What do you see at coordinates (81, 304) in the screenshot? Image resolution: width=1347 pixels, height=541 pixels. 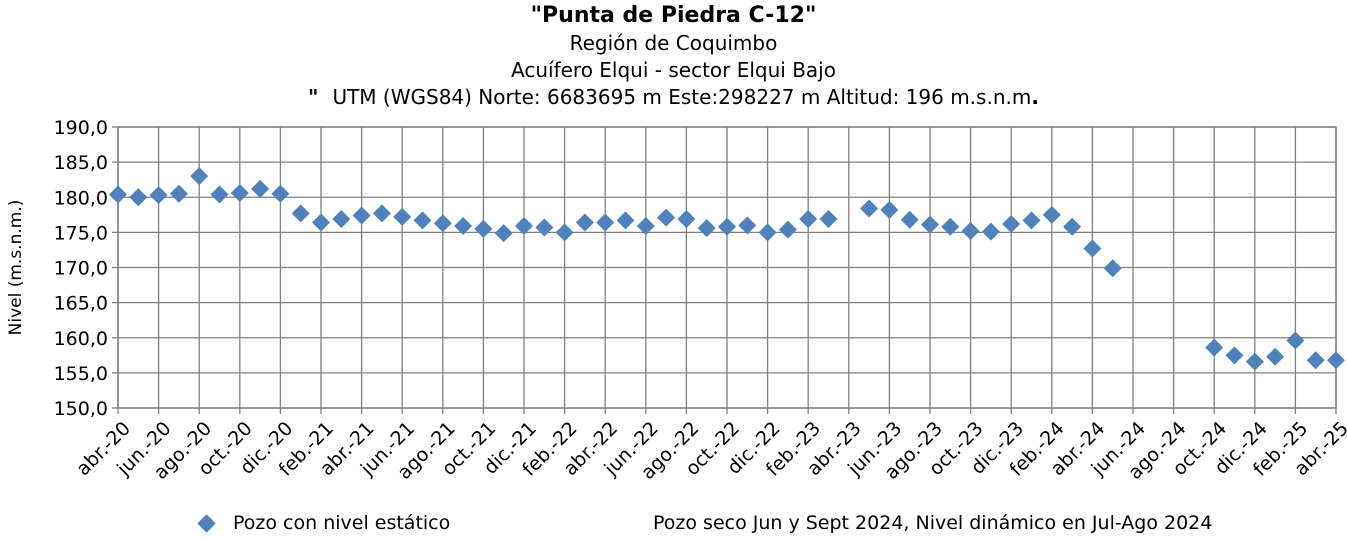 I see `y-tick-label: 165,0` at bounding box center [81, 304].